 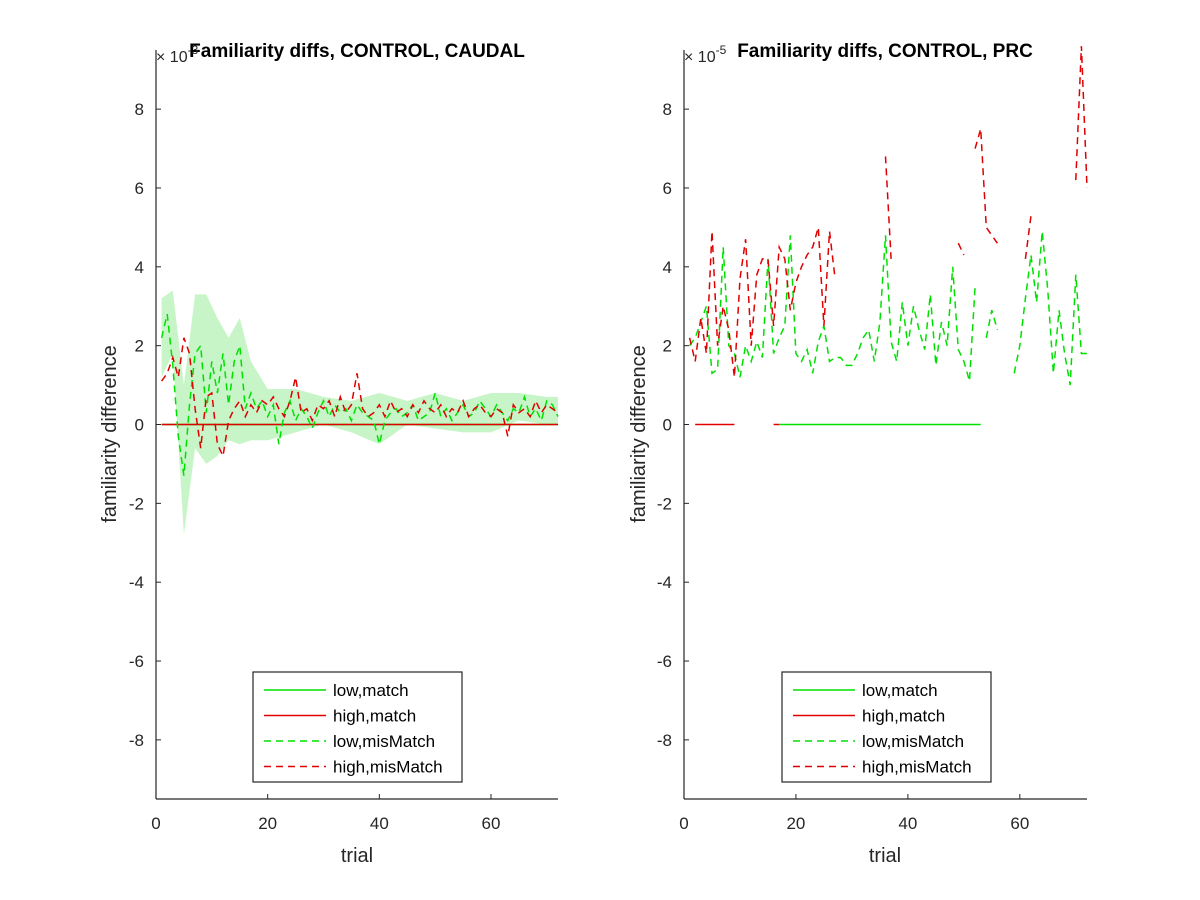 I want to click on confidence-band, so click(x=360, y=412).